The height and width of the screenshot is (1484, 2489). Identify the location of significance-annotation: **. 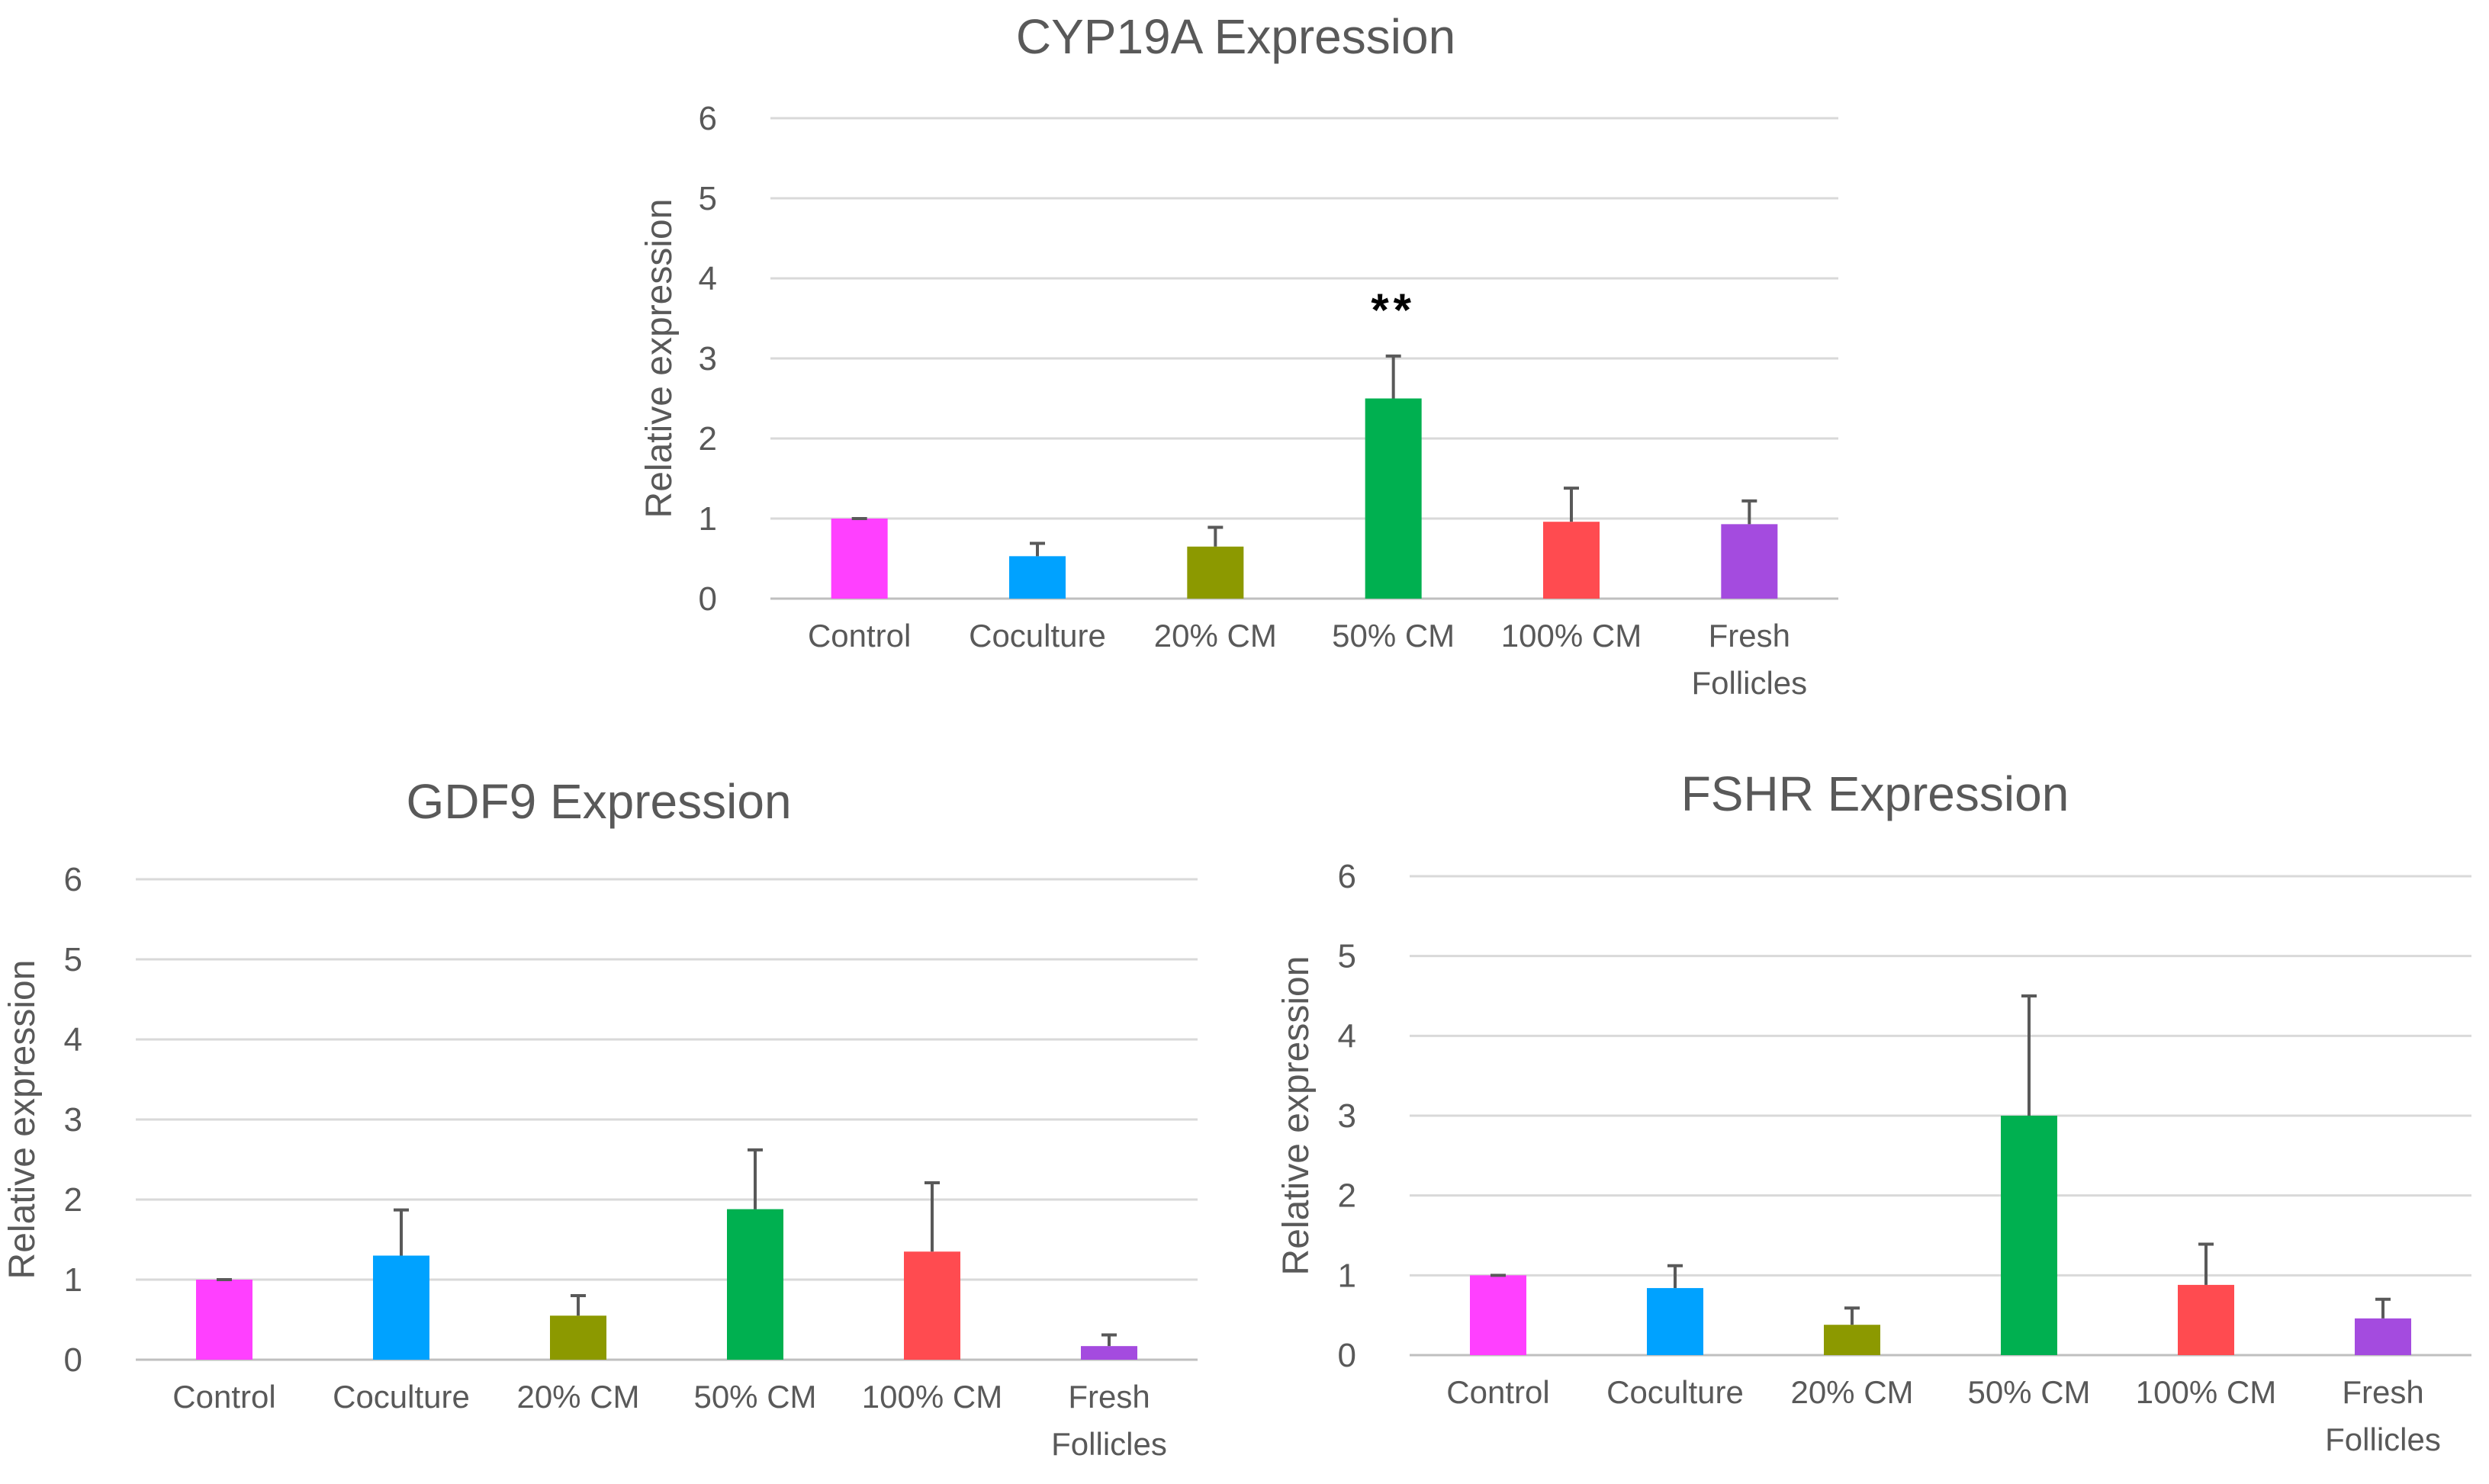
(1393, 310).